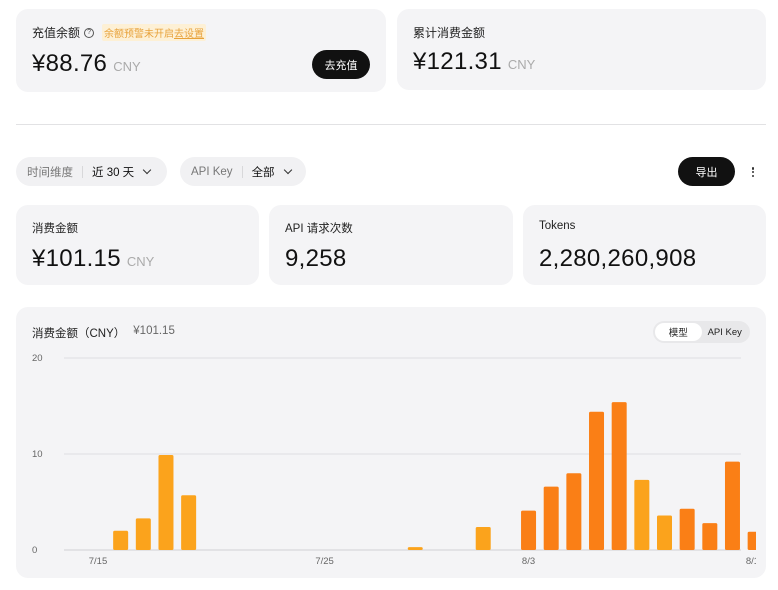  What do you see at coordinates (98, 561) in the screenshot?
I see `x-tick-label: 7/15` at bounding box center [98, 561].